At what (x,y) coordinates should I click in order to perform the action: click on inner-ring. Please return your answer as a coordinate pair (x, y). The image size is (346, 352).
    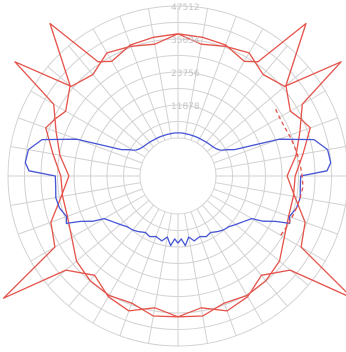
    Looking at the image, I should click on (178, 176).